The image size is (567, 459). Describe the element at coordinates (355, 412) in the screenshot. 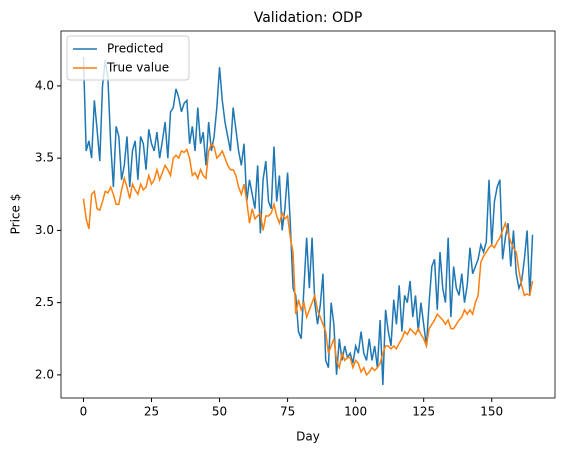

I see `x-tick-label: 100` at that location.